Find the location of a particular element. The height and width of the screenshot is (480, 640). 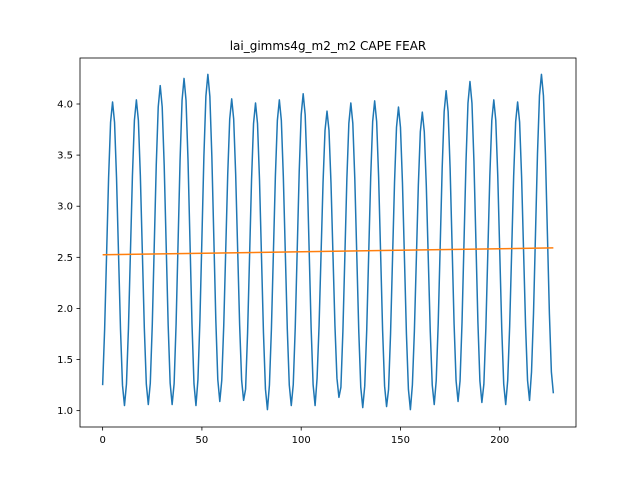

y-tick-label: 4.0 is located at coordinates (65, 104).